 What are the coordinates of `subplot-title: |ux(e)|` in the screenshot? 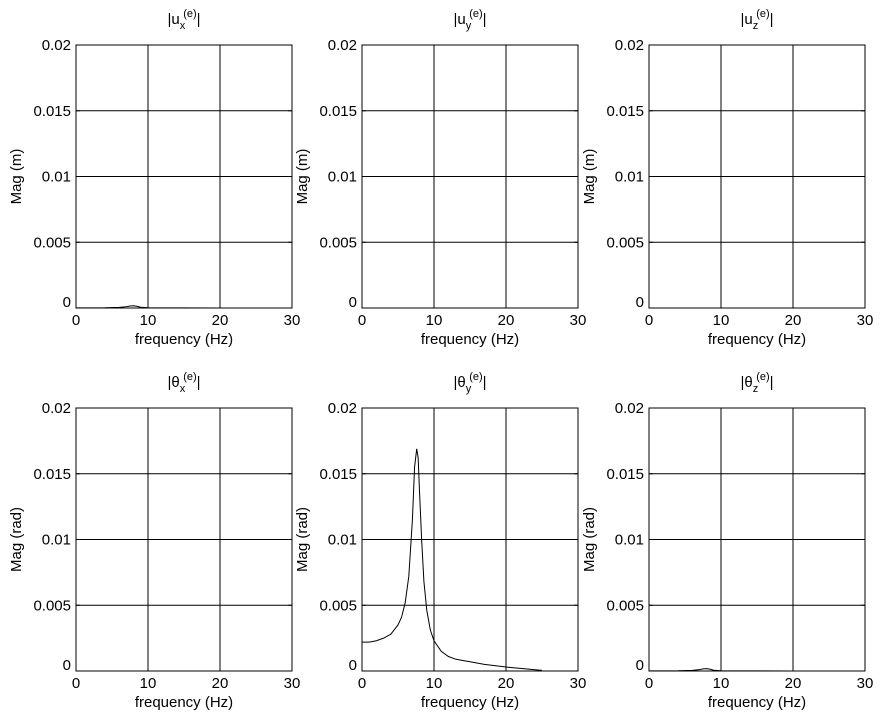 It's located at (183, 20).